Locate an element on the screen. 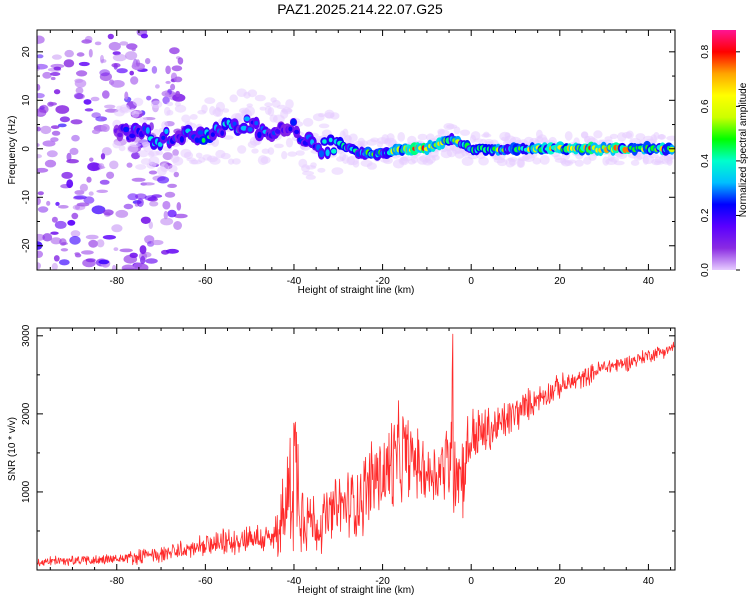 This screenshot has width=750, height=600. y-tick-label: -20 is located at coordinates (26, 245).